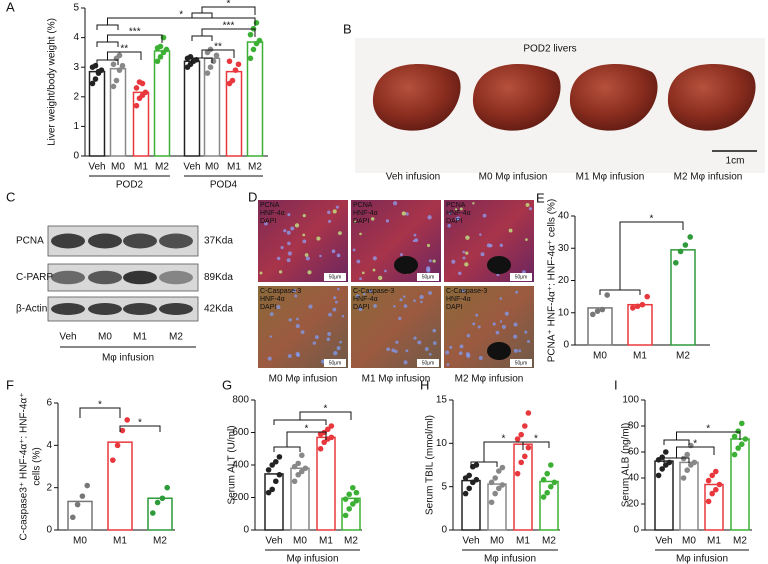  Describe the element at coordinates (347, 28) in the screenshot. I see `panel-label: B` at that location.